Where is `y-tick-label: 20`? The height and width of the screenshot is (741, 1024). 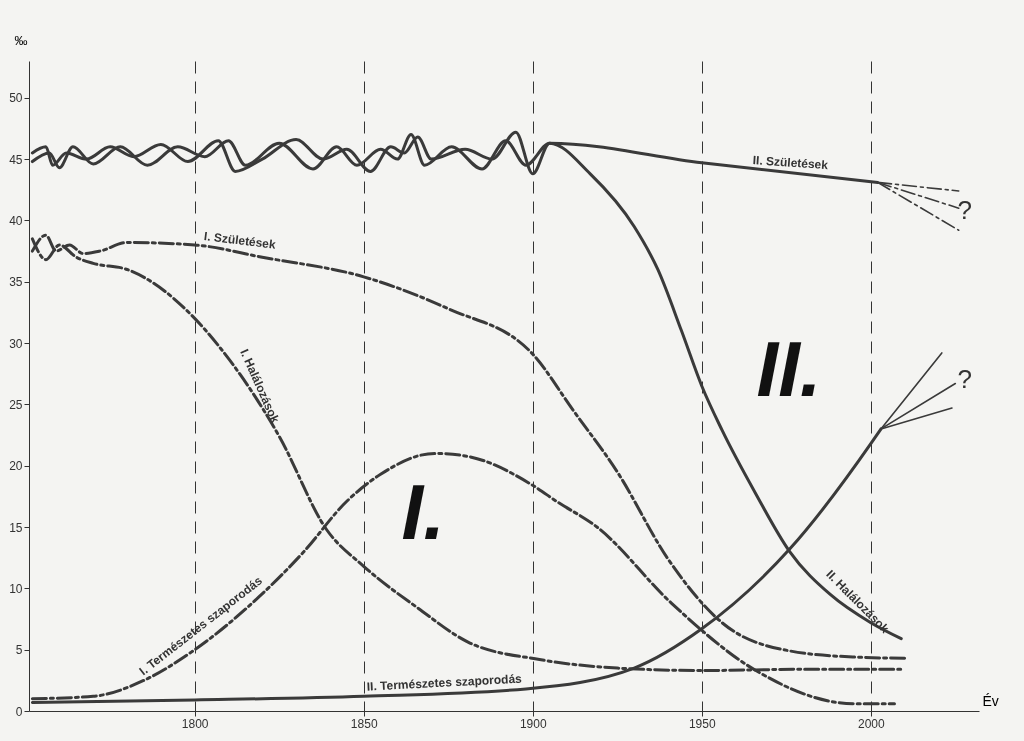 y-tick-label: 20 is located at coordinates (16, 466).